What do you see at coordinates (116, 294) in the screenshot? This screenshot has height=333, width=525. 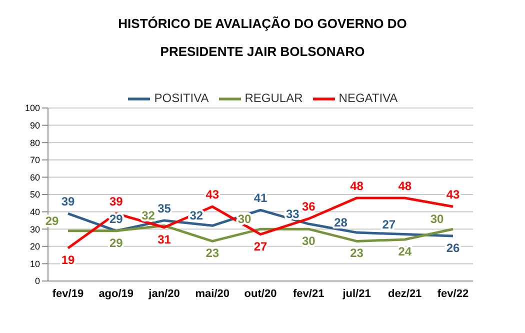 I see `x-tick-label: ago/19` at bounding box center [116, 294].